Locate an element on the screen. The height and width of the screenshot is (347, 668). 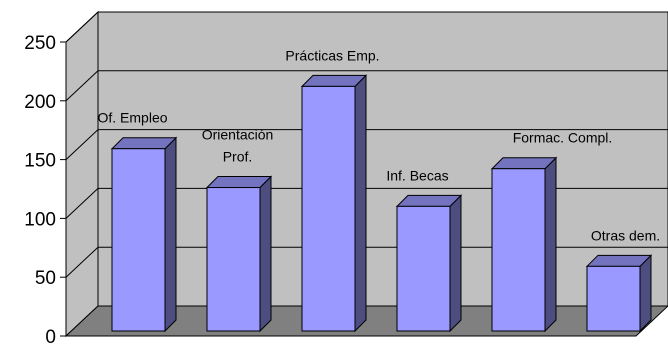
category-label: Otras dem. is located at coordinates (625, 235).